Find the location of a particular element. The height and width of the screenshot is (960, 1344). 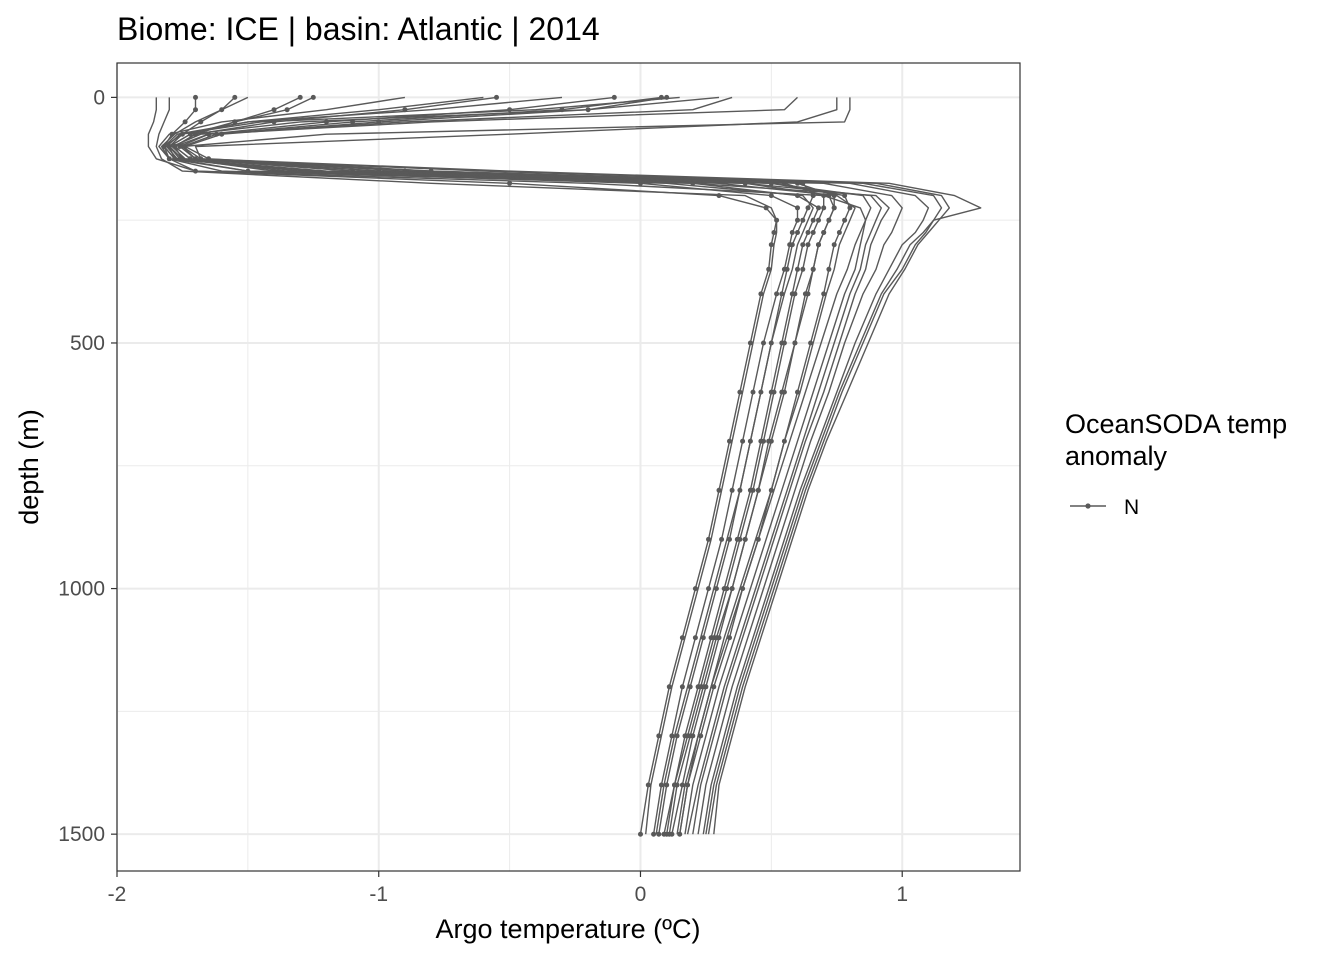

x-axis-title: Argo temperature (ºC) is located at coordinates (568, 929).